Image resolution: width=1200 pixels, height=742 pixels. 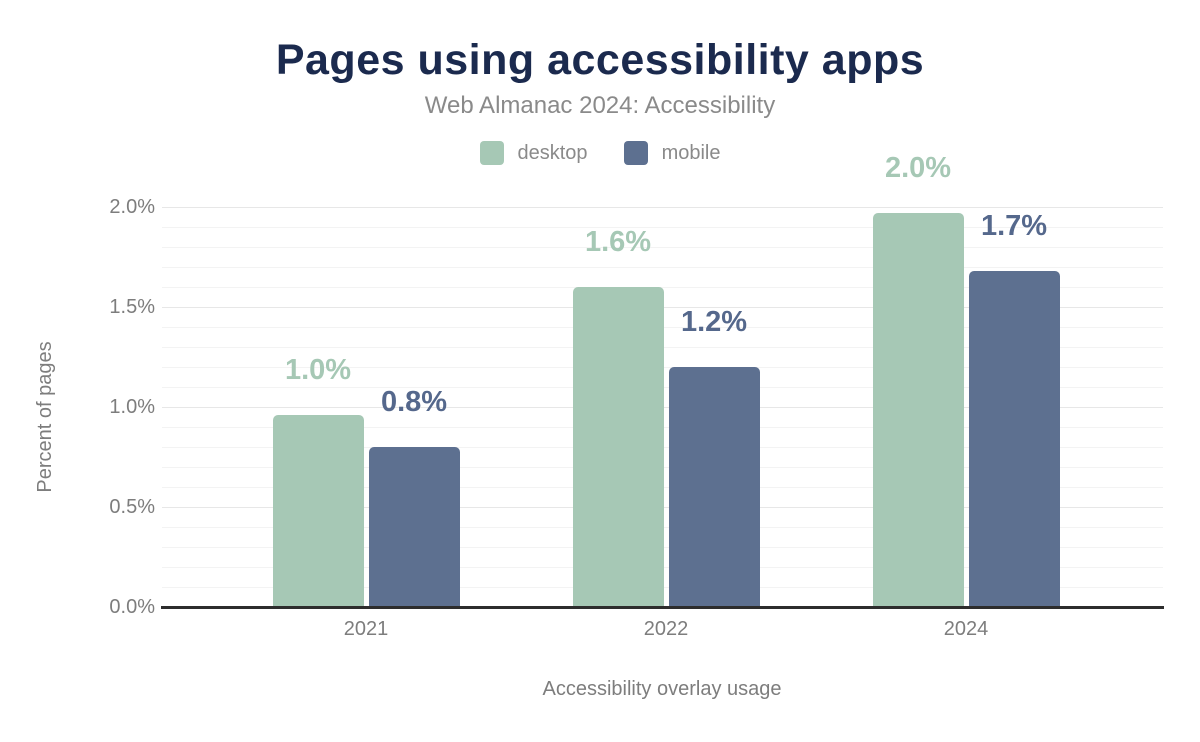 I want to click on x-tick-label: 2021, so click(x=366, y=629).